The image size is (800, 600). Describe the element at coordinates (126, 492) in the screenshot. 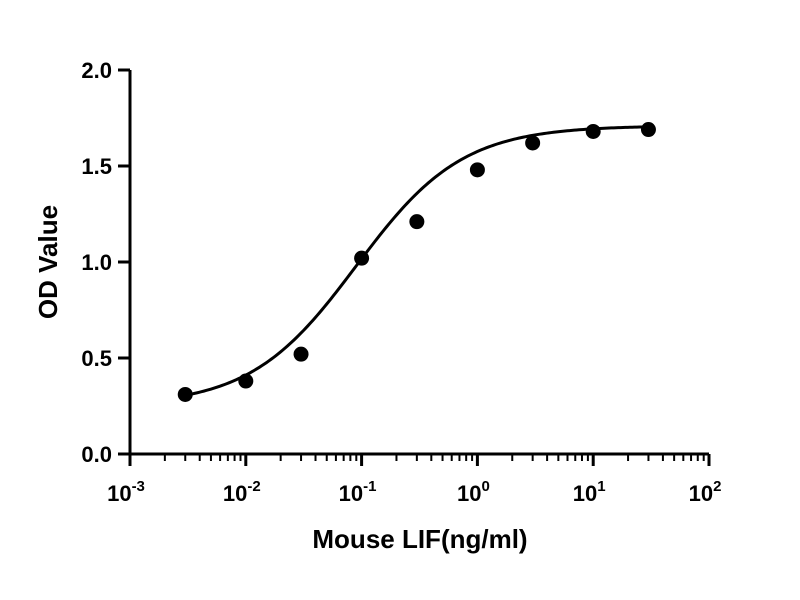

I see `x-tick-label: 10⁻³` at that location.